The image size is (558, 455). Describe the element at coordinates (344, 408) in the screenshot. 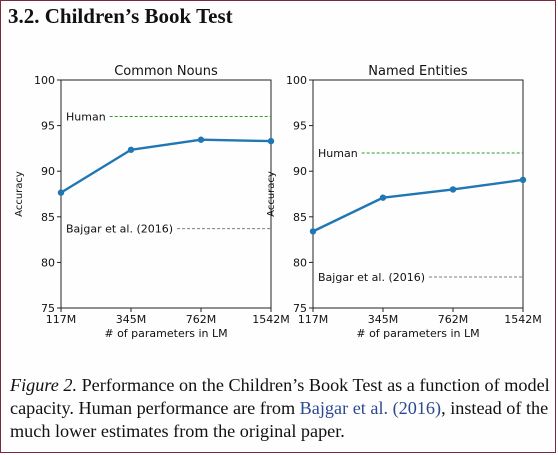

I see `citation-author-link: Bajgar et al.` at that location.